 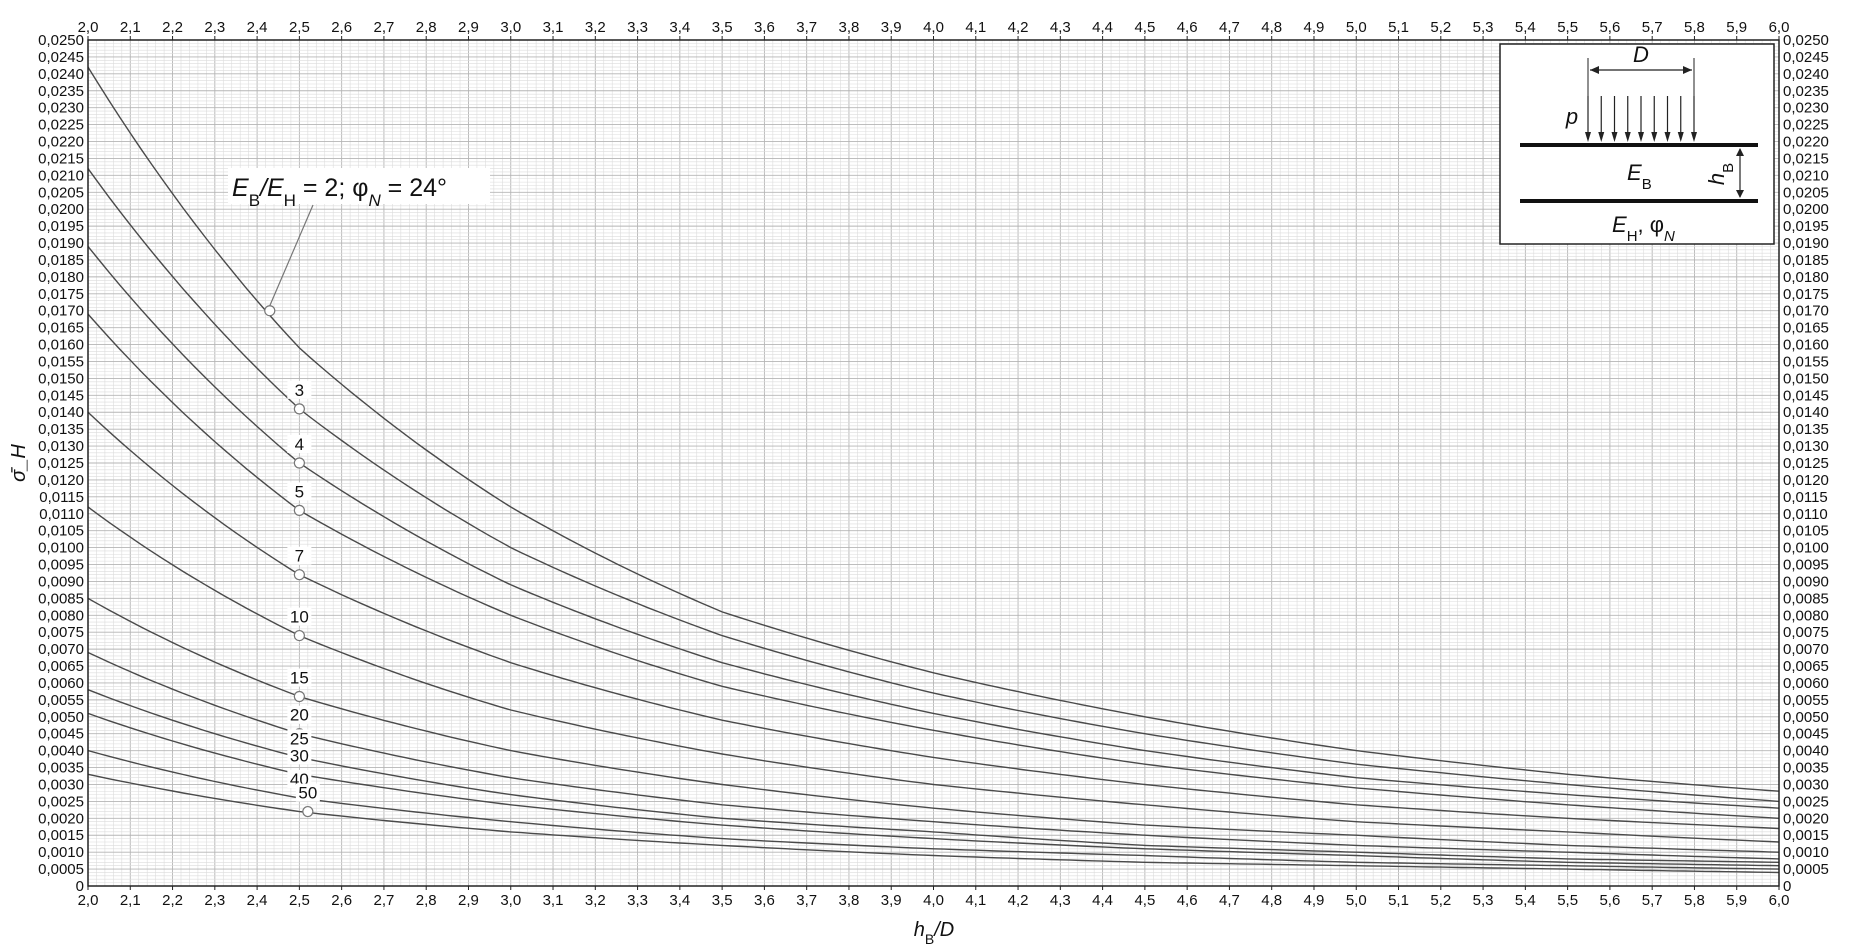 What do you see at coordinates (61, 91) in the screenshot?
I see `y-tick-label-left: 0,0235` at bounding box center [61, 91].